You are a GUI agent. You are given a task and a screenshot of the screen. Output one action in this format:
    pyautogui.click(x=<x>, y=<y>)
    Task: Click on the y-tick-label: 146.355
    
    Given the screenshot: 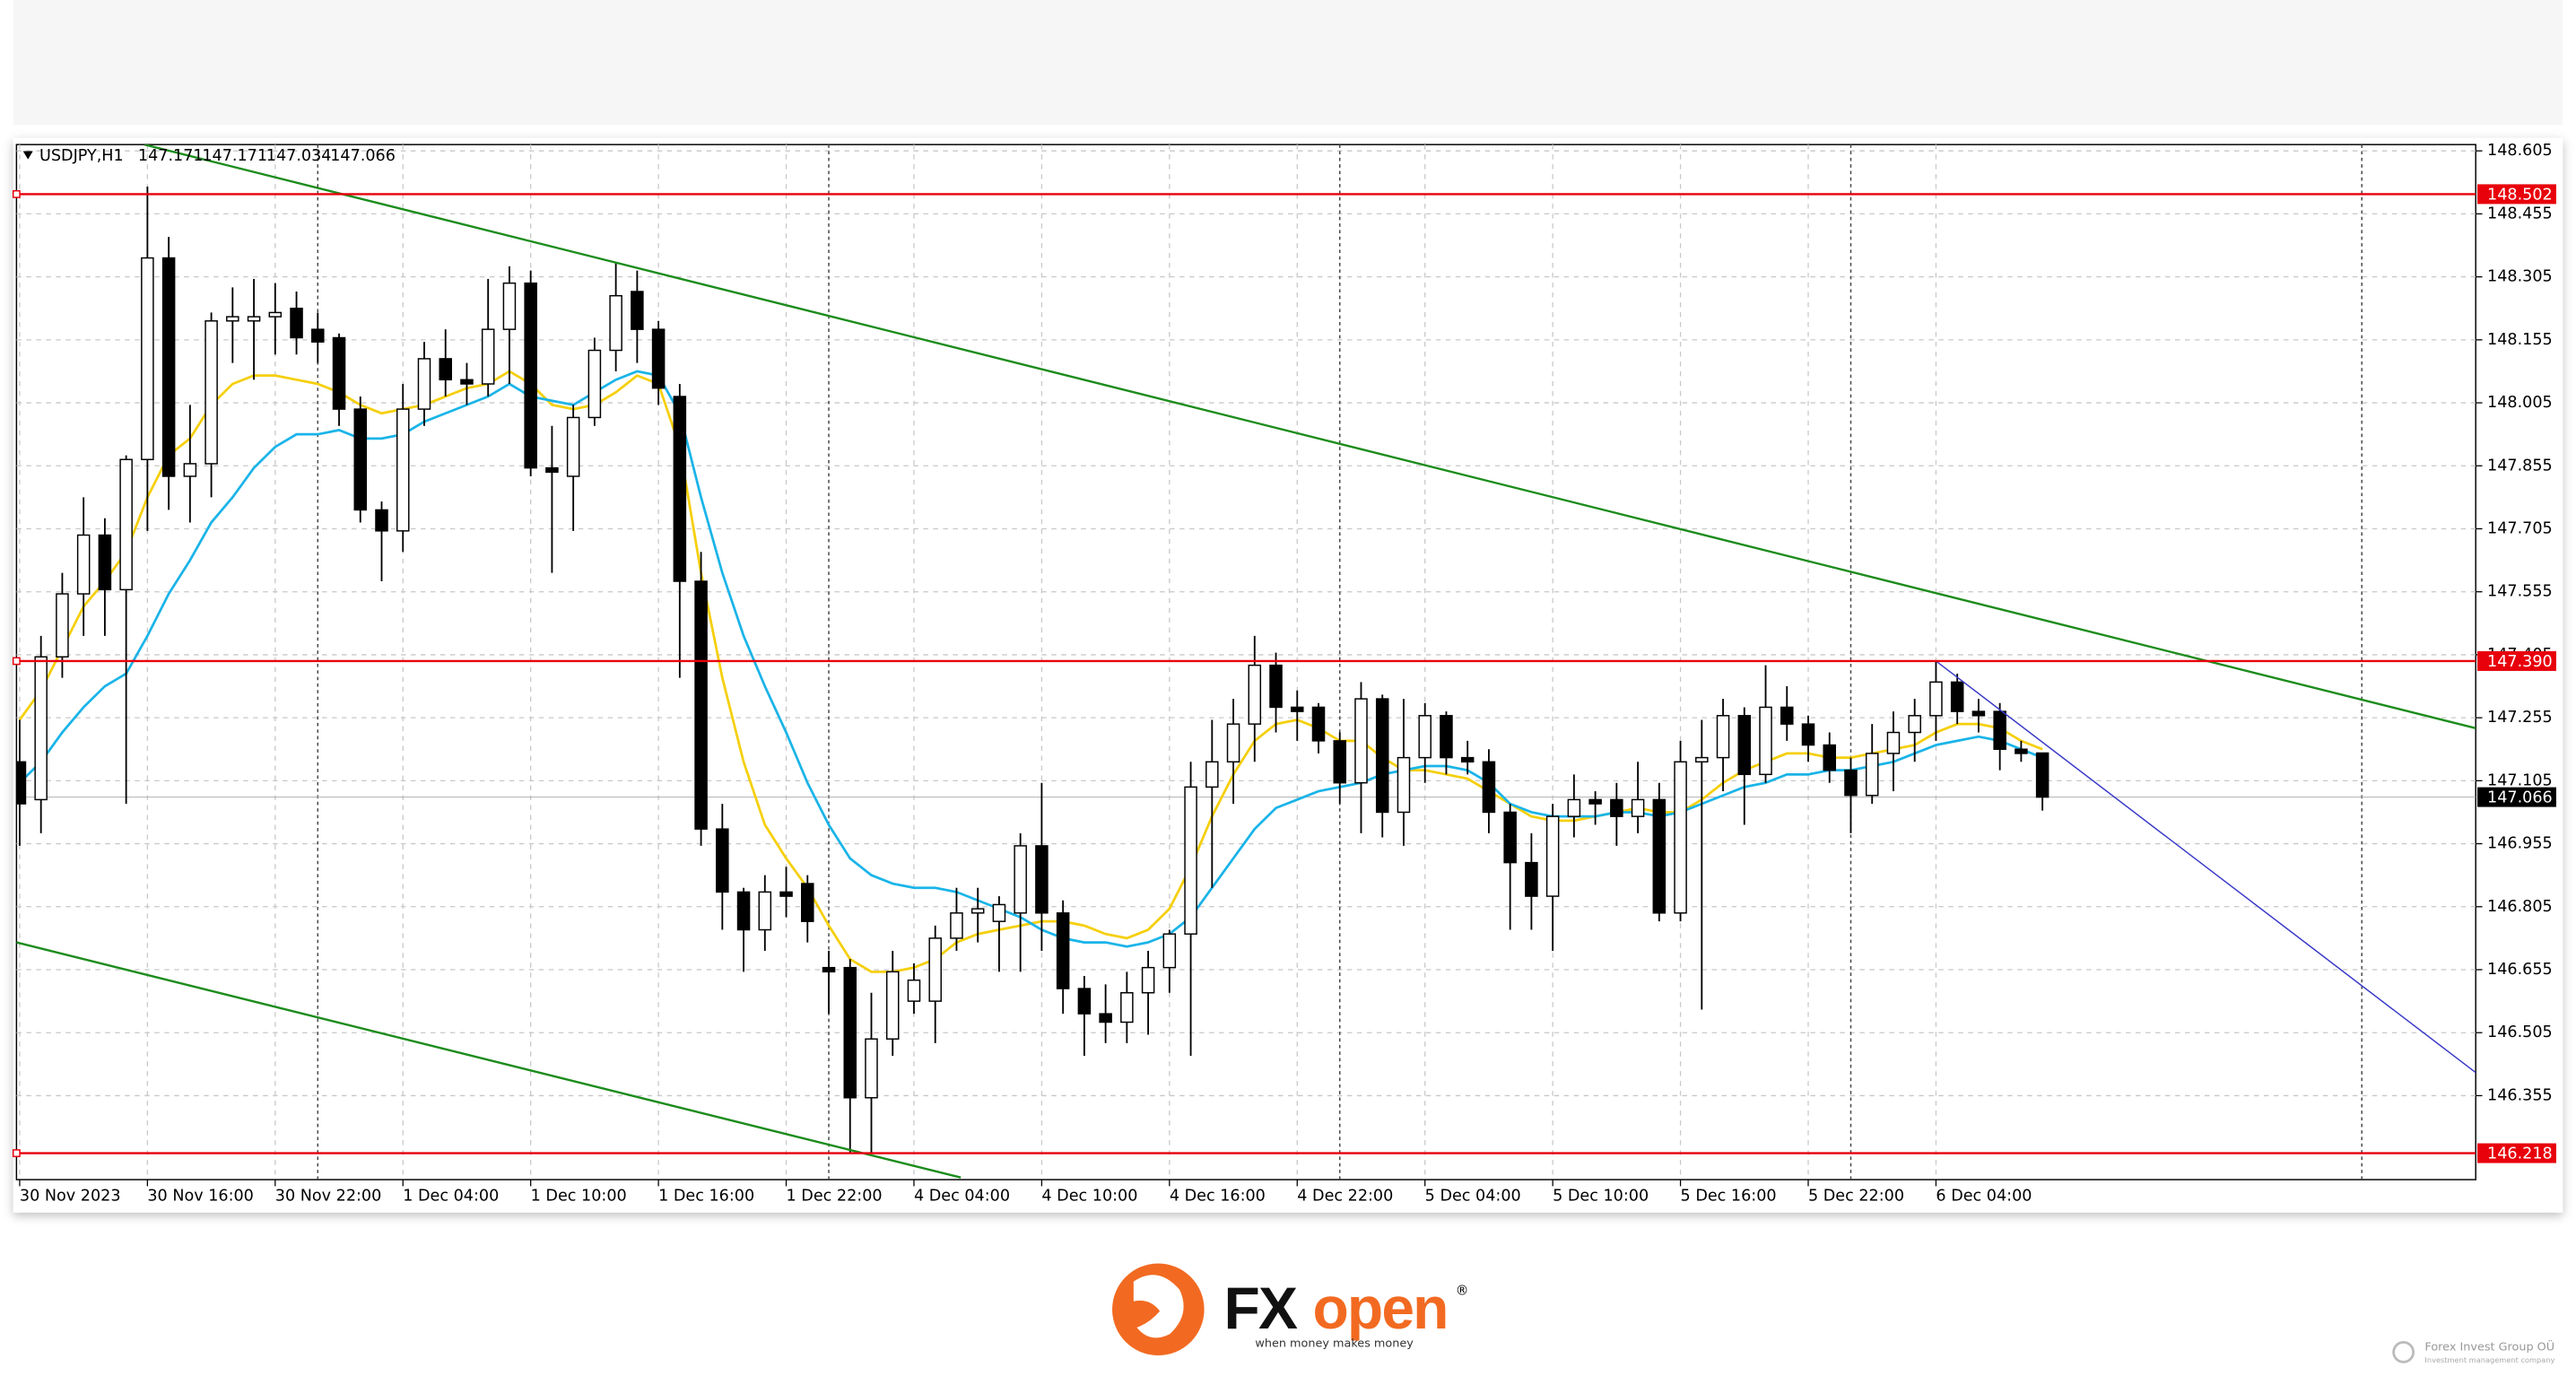 What is the action you would take?
    pyautogui.click(x=2520, y=1095)
    